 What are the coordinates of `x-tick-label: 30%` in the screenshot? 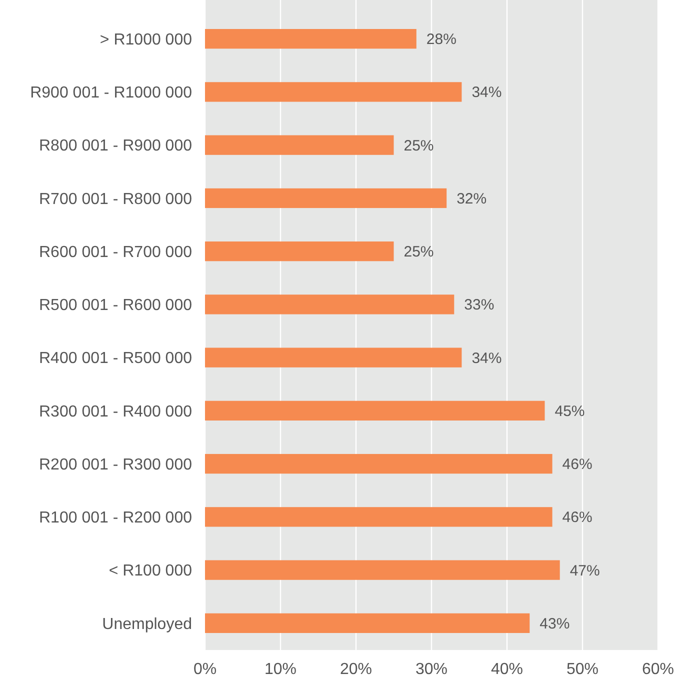 It's located at (431, 669).